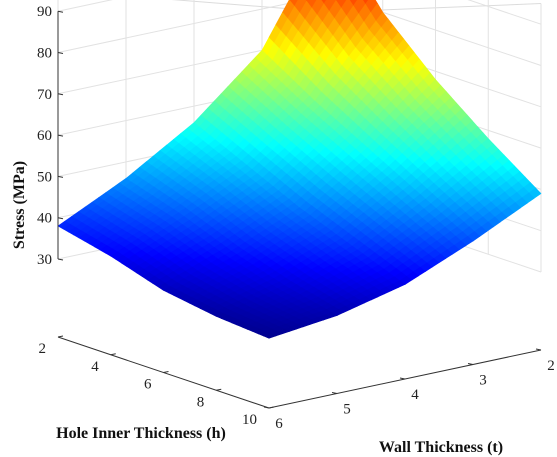 Image resolution: width=557 pixels, height=457 pixels. What do you see at coordinates (483, 381) in the screenshot?
I see `t-tick-label: 3` at bounding box center [483, 381].